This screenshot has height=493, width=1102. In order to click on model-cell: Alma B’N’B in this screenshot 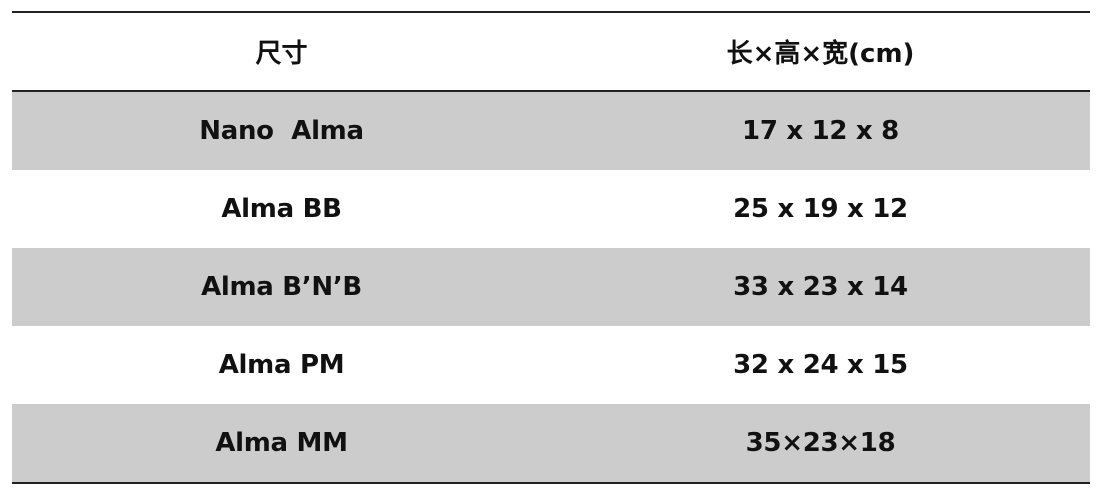, I will do `click(281, 287)`.